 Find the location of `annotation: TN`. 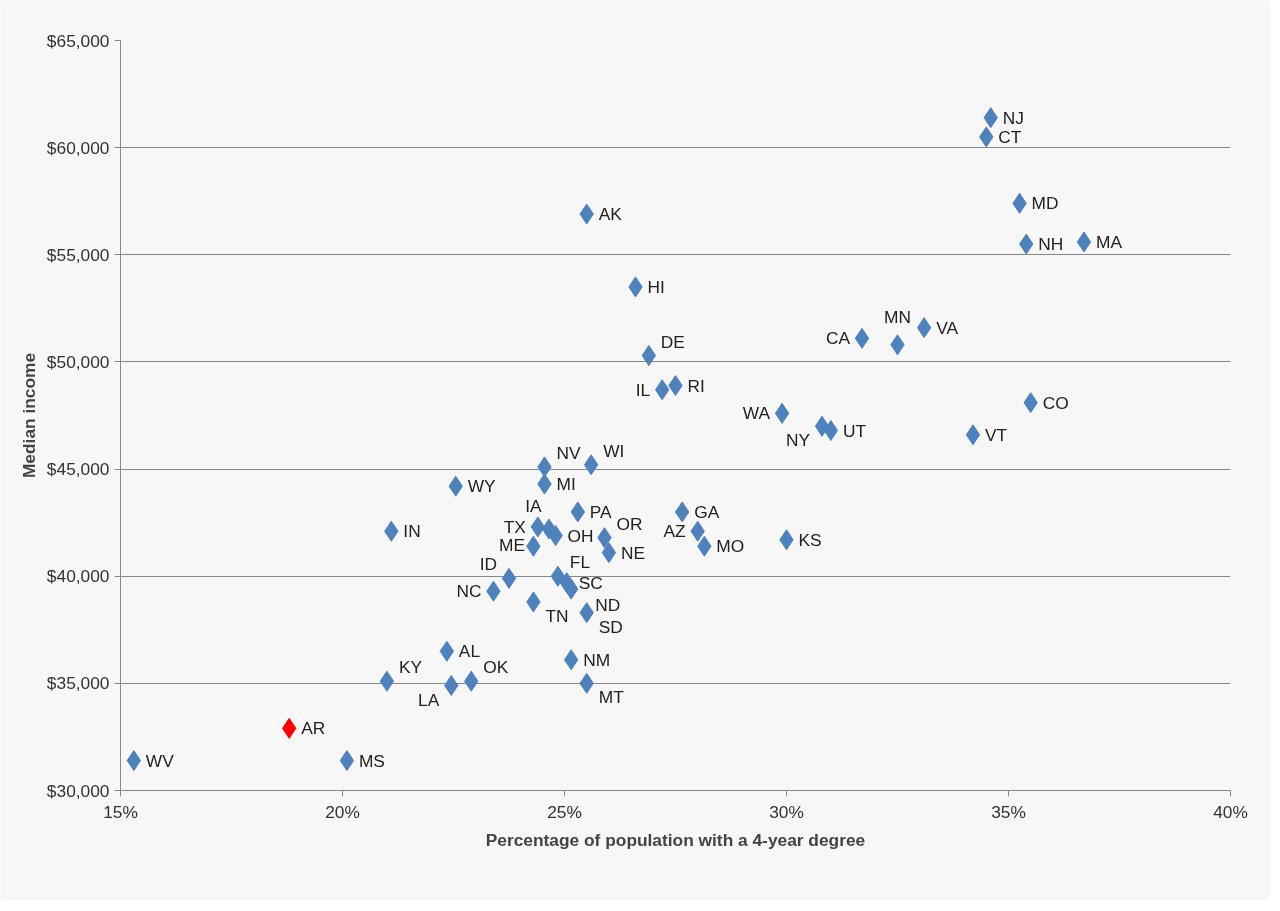

annotation: TN is located at coordinates (557, 615).